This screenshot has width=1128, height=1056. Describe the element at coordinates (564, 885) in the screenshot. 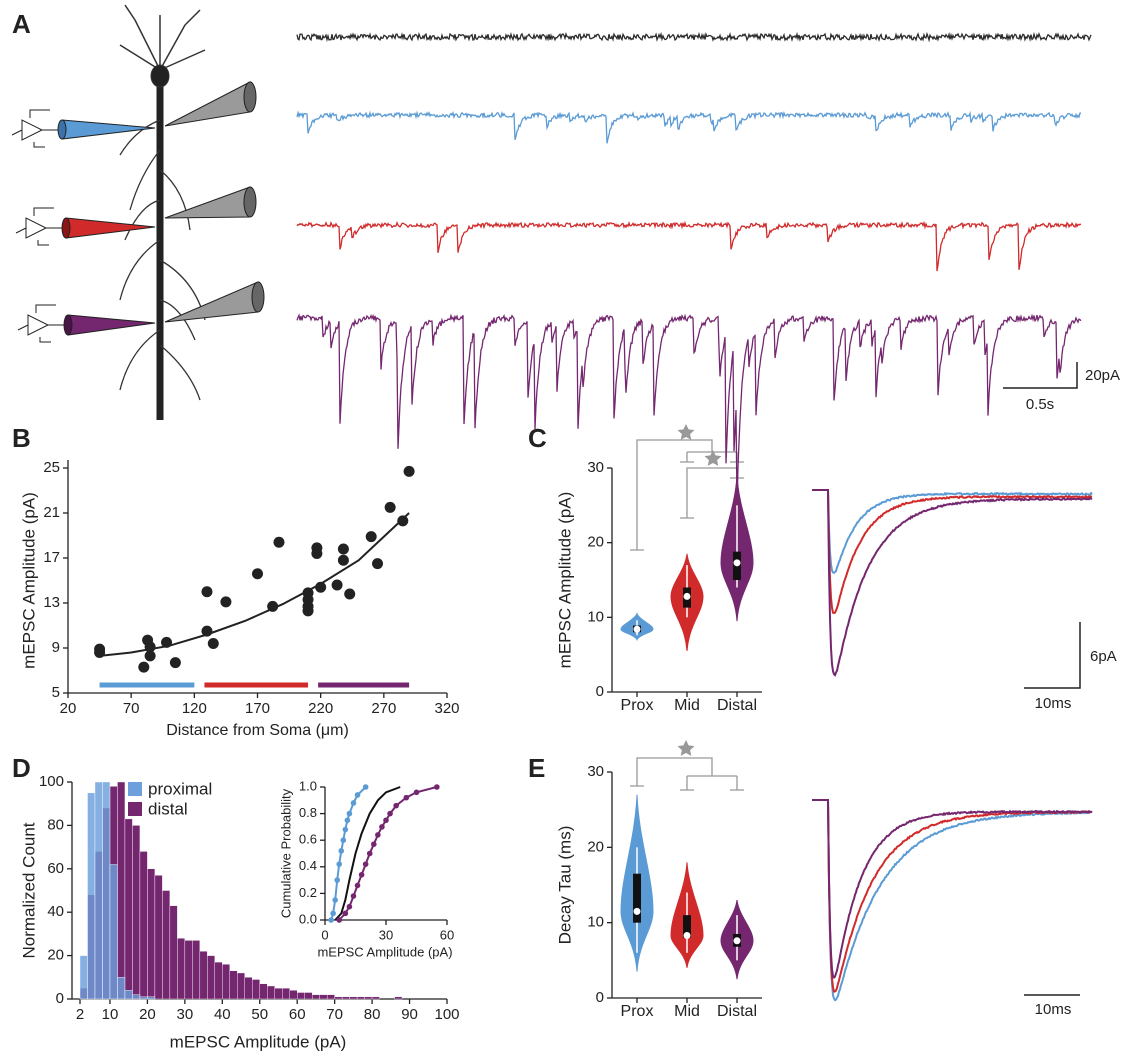

I see `y-axis-label: Decay Tau (ms)` at that location.